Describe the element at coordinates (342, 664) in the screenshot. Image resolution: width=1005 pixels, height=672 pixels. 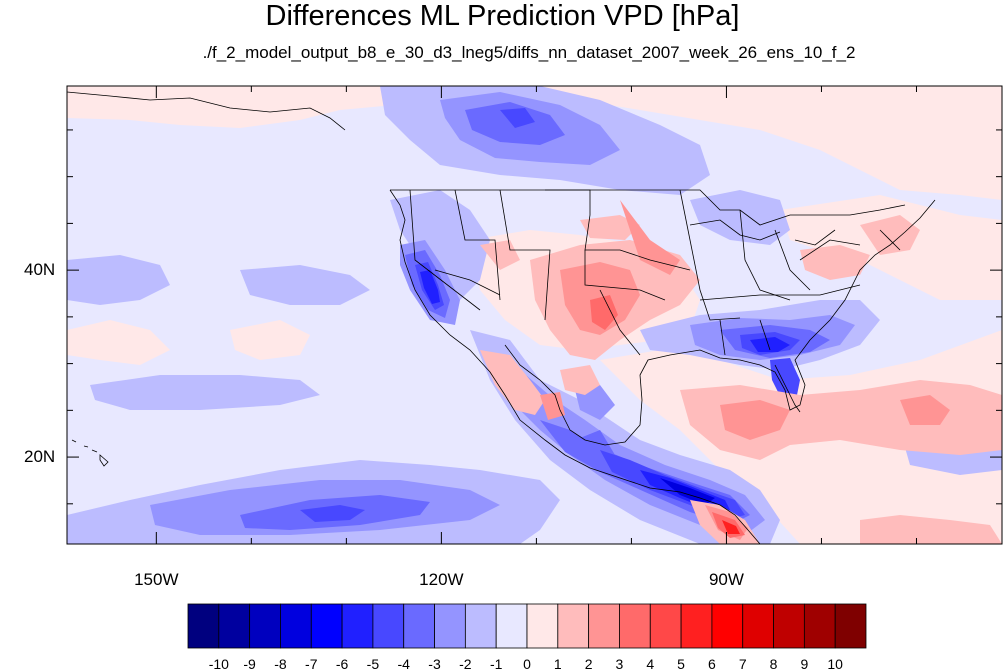
I see `colorbar-label: -6` at that location.